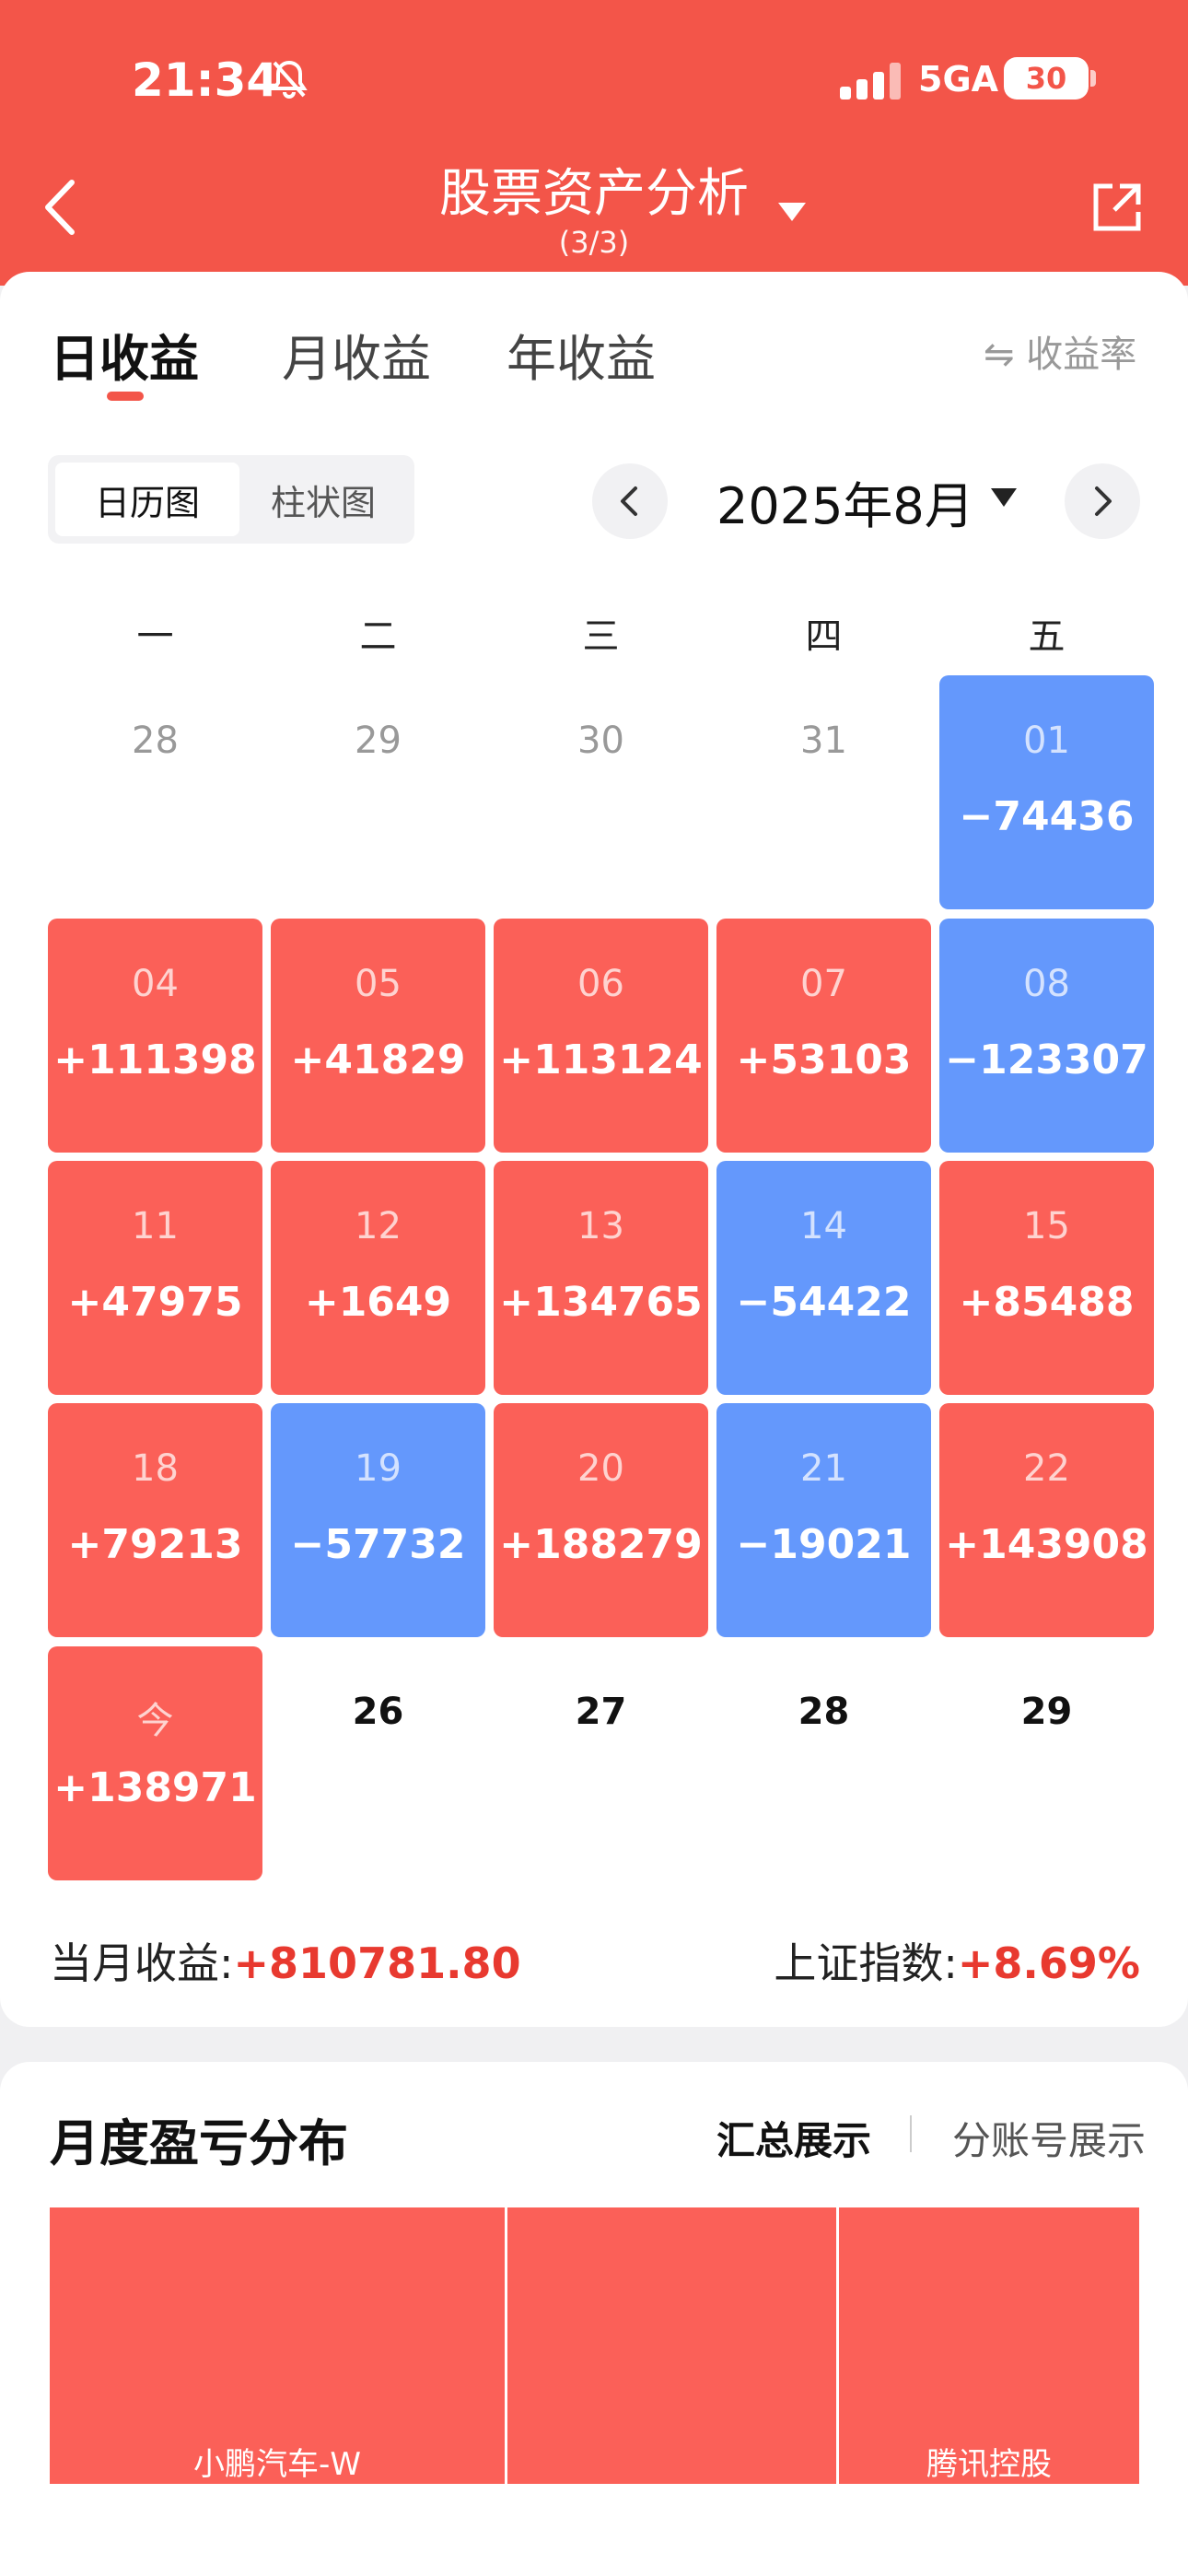  Describe the element at coordinates (794, 2140) in the screenshot. I see `tab-summary-view: 汇总展示` at that location.